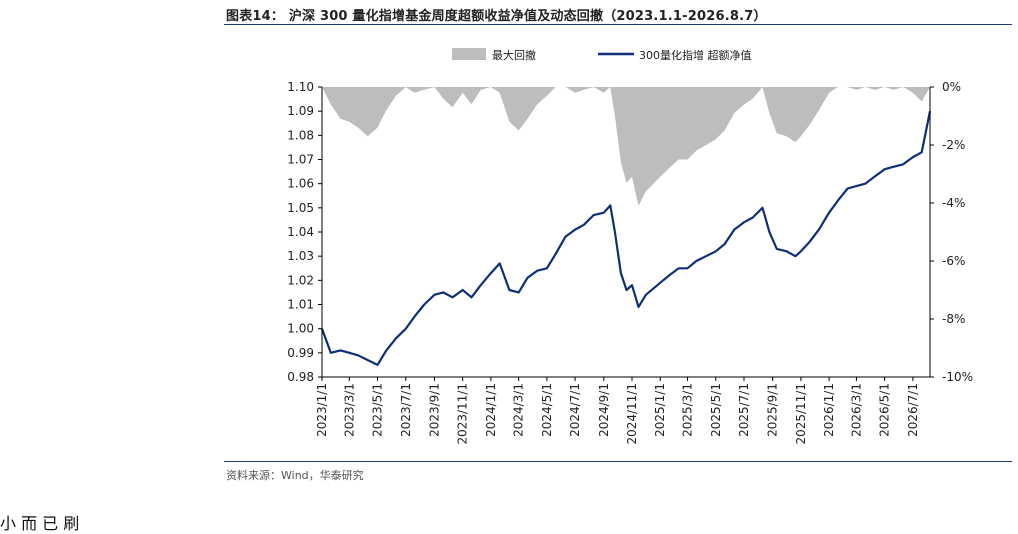 This screenshot has height=534, width=1018. Describe the element at coordinates (604, 410) in the screenshot. I see `x-tick-label: 2024/9/1` at that location.